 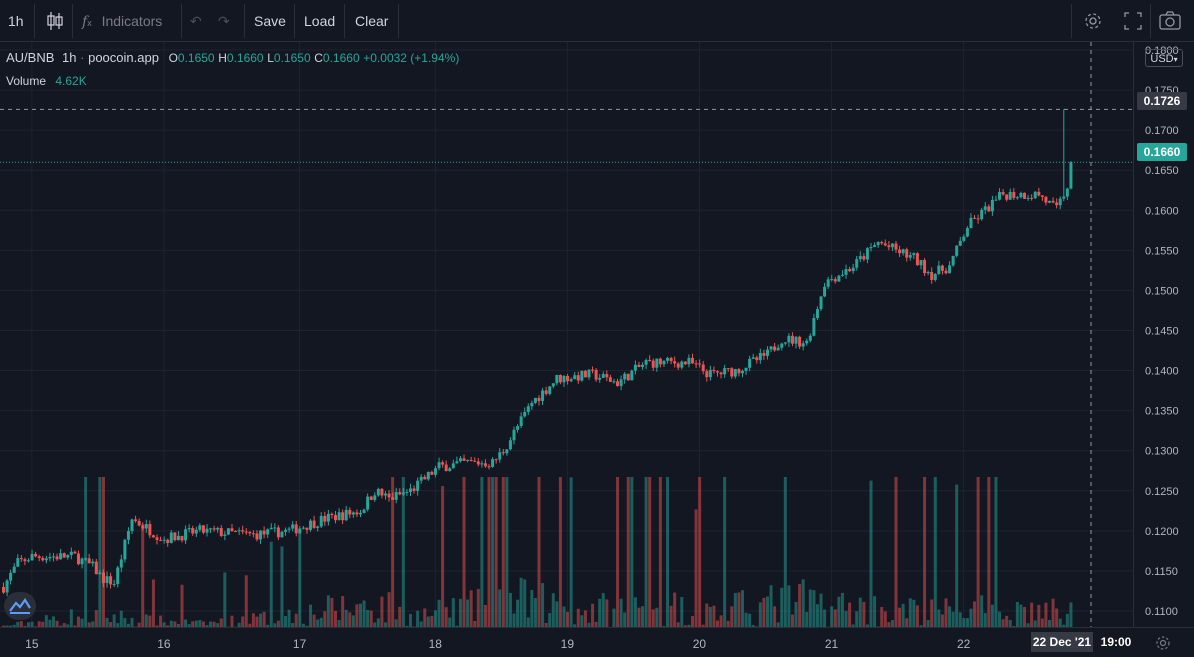 I want to click on currency-selector: USD▾, so click(x=1164, y=58).